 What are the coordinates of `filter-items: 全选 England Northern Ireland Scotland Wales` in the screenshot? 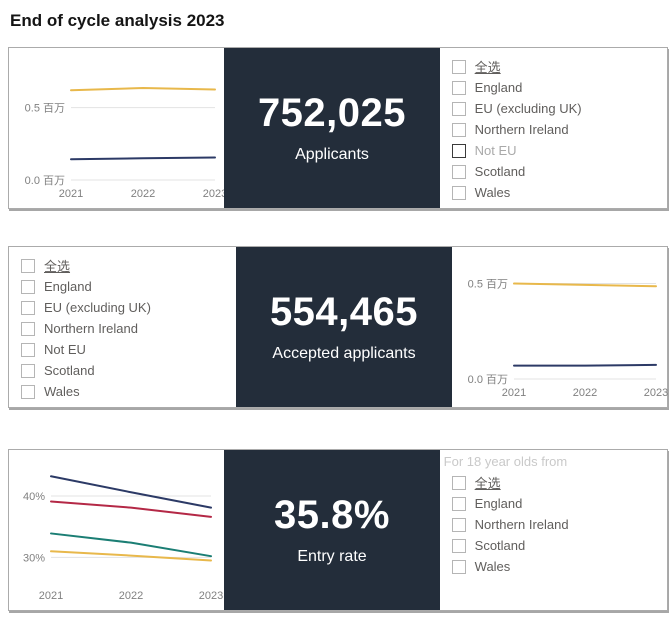 It's located at (559, 524).